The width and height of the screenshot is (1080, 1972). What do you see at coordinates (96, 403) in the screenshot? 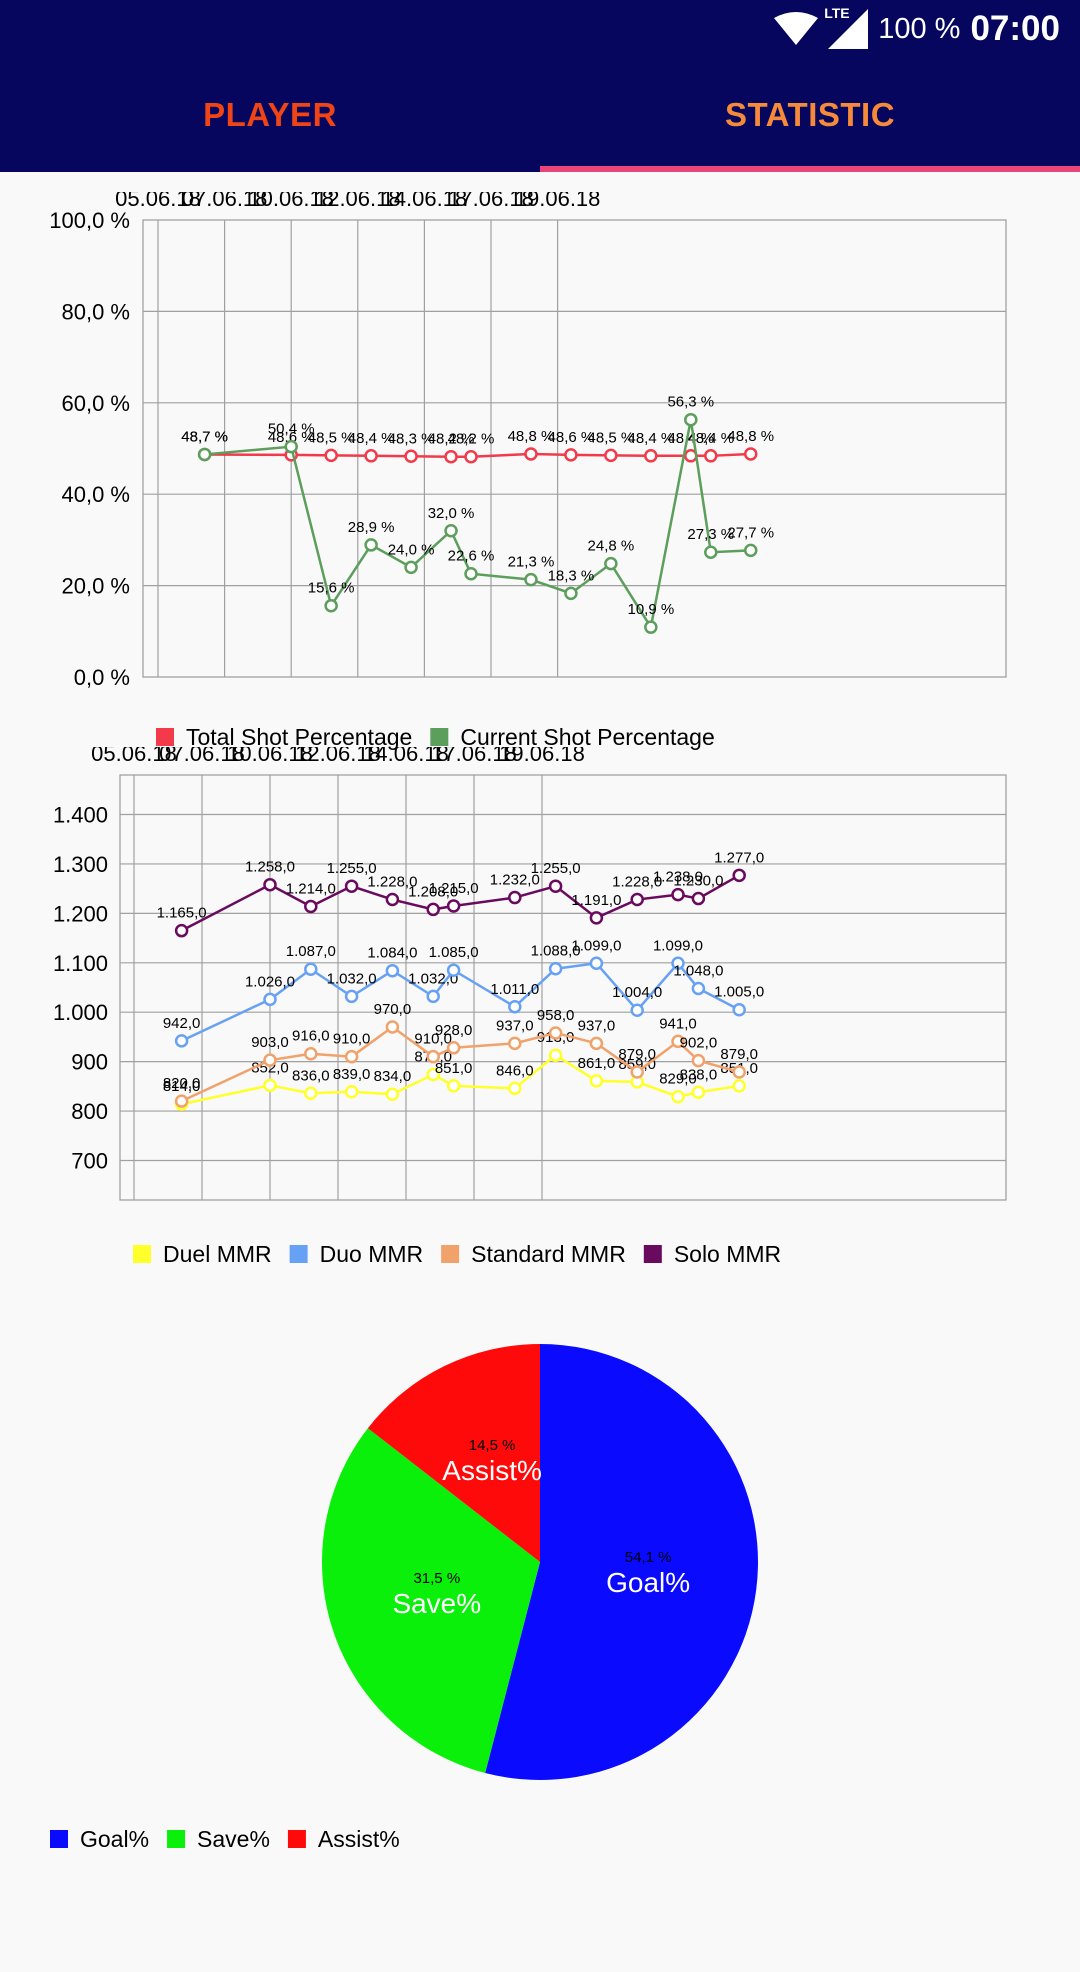
I see `y-tick-label: 60,0 %` at bounding box center [96, 403].